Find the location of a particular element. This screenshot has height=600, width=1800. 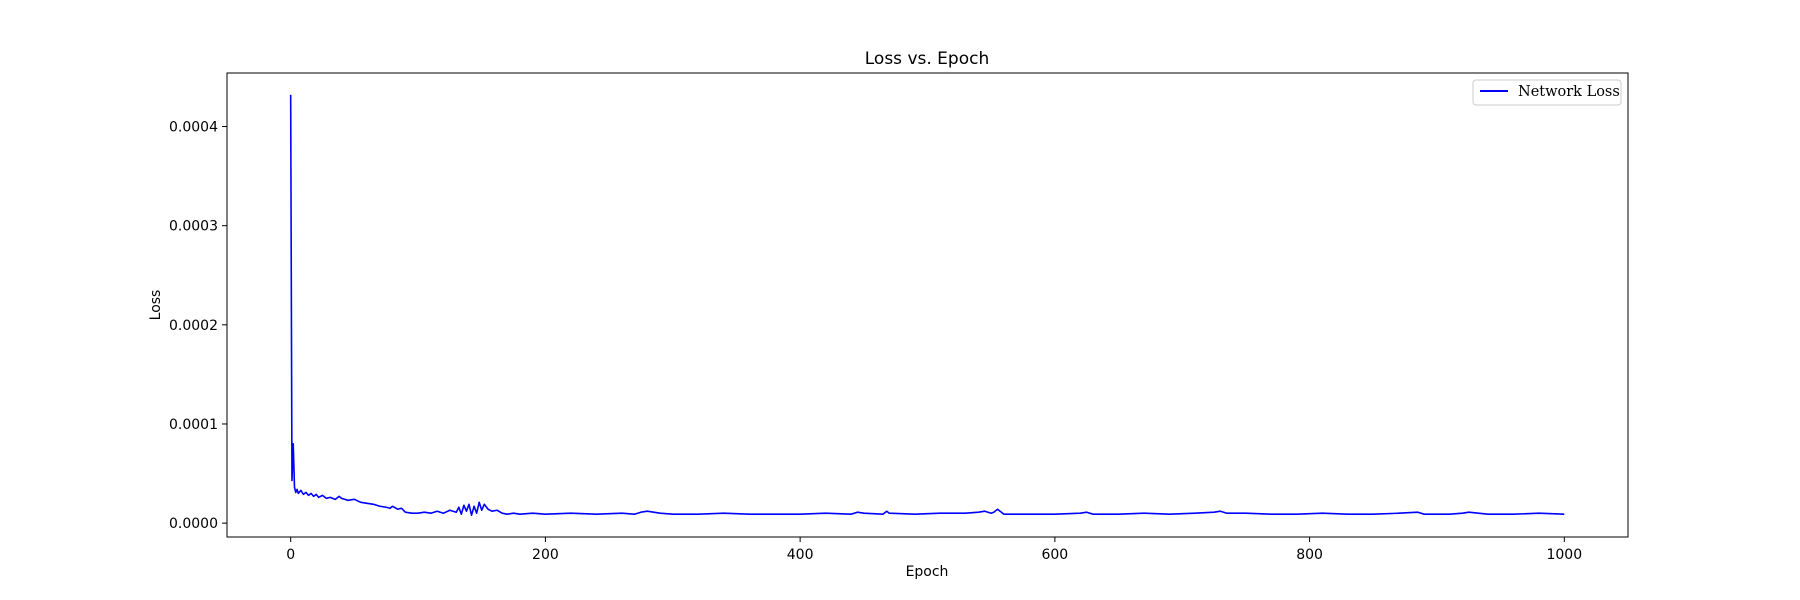

legend: Network Loss is located at coordinates (1547, 92).